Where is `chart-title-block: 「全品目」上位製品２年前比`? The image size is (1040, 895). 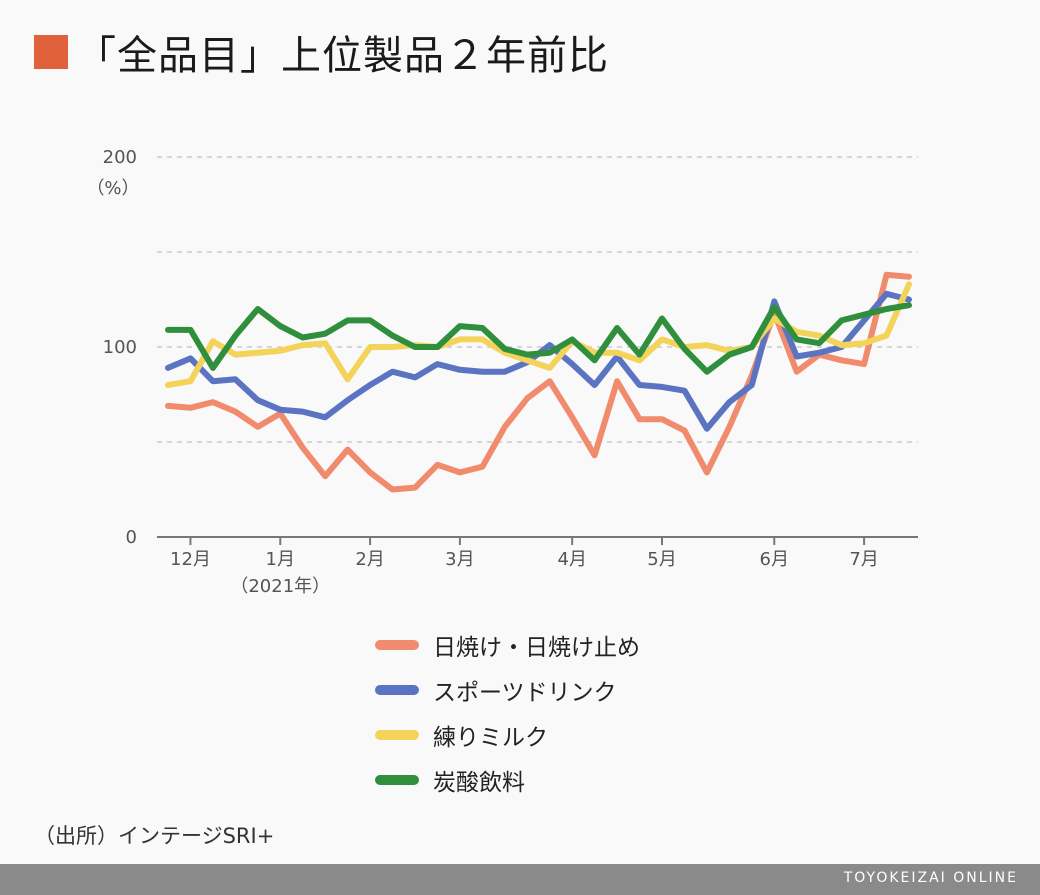 chart-title-block: 「全品目」上位製品２年前比 is located at coordinates (321, 52).